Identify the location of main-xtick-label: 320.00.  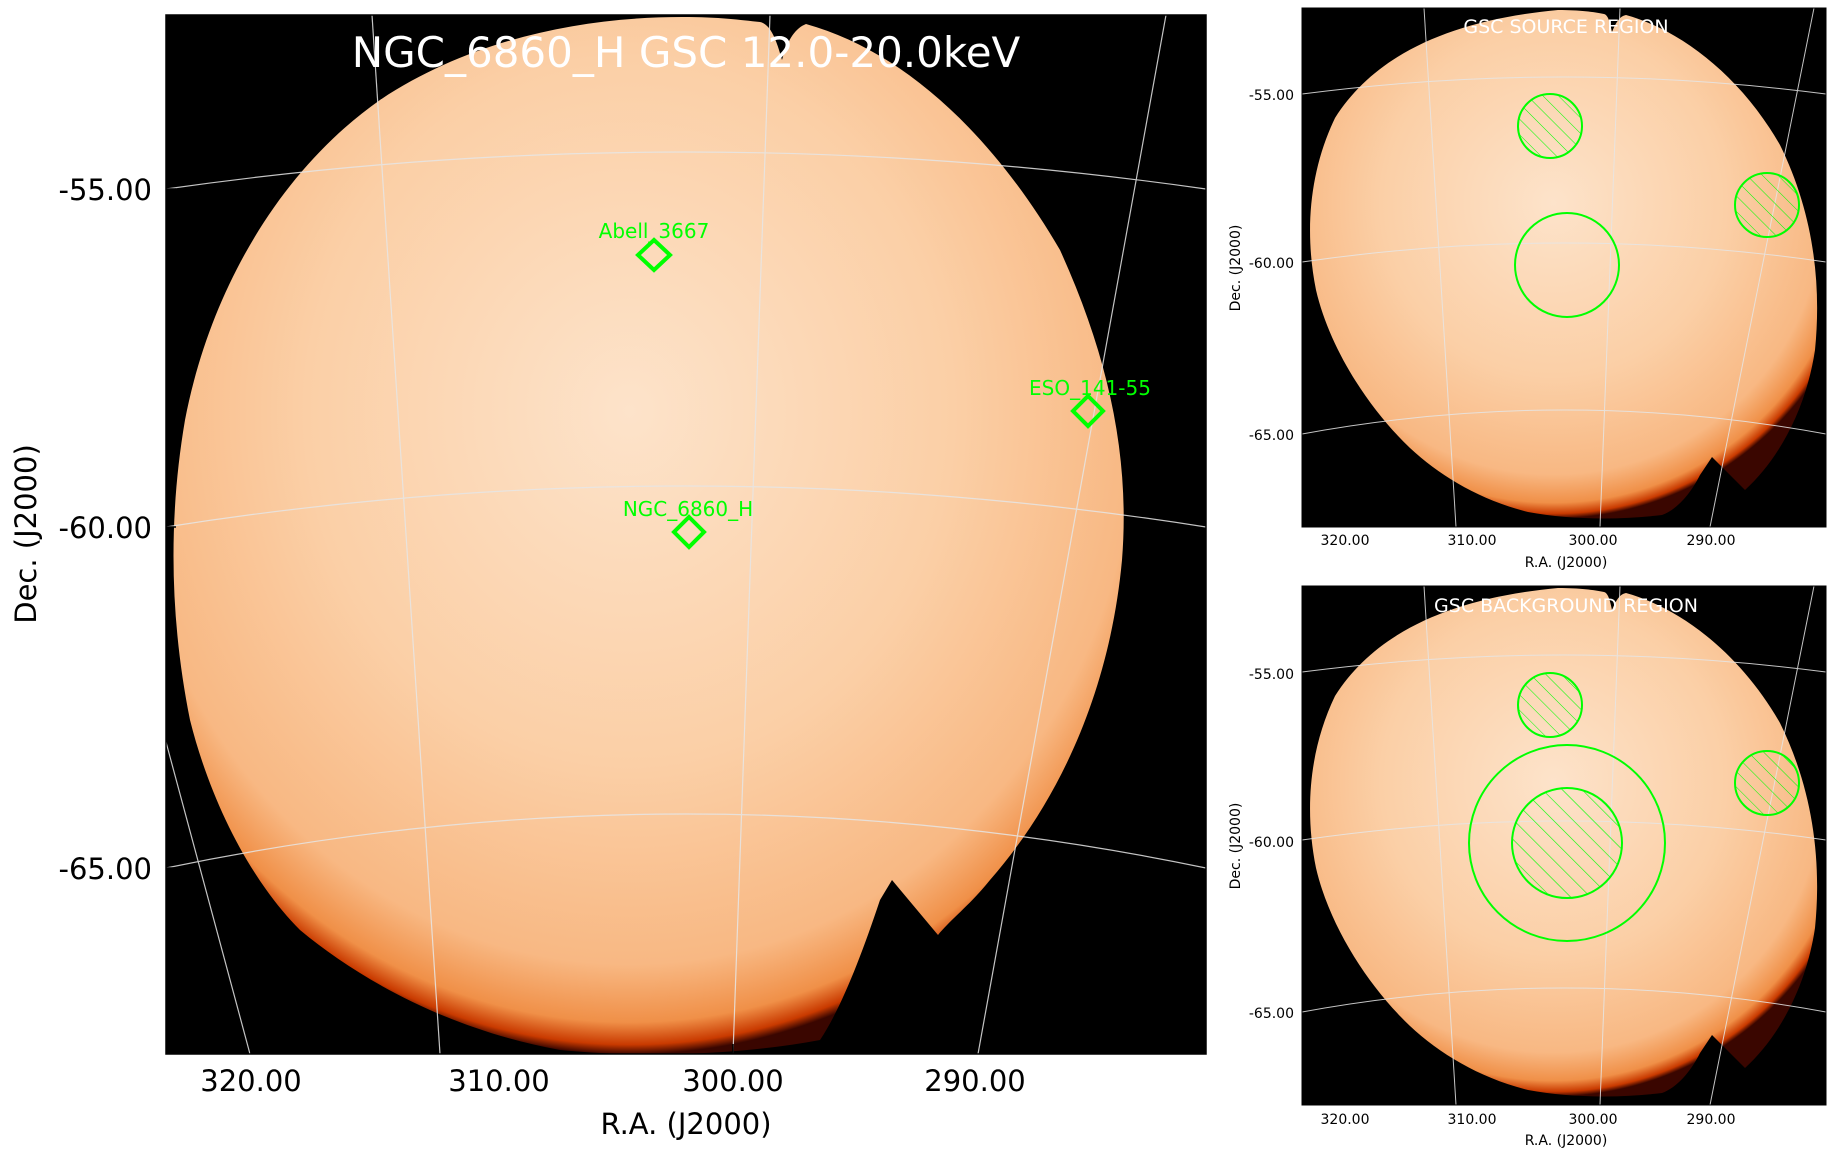
(250, 1081).